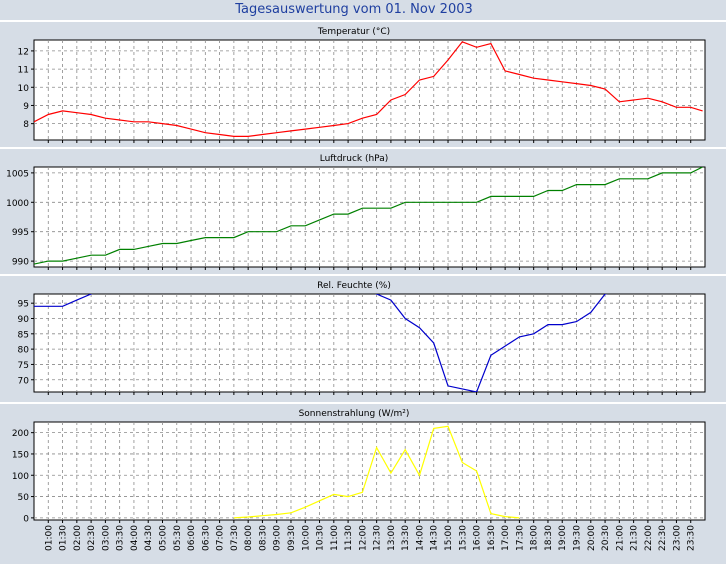  What do you see at coordinates (64, 538) in the screenshot?
I see `x-tick-label: 01:30` at bounding box center [64, 538].